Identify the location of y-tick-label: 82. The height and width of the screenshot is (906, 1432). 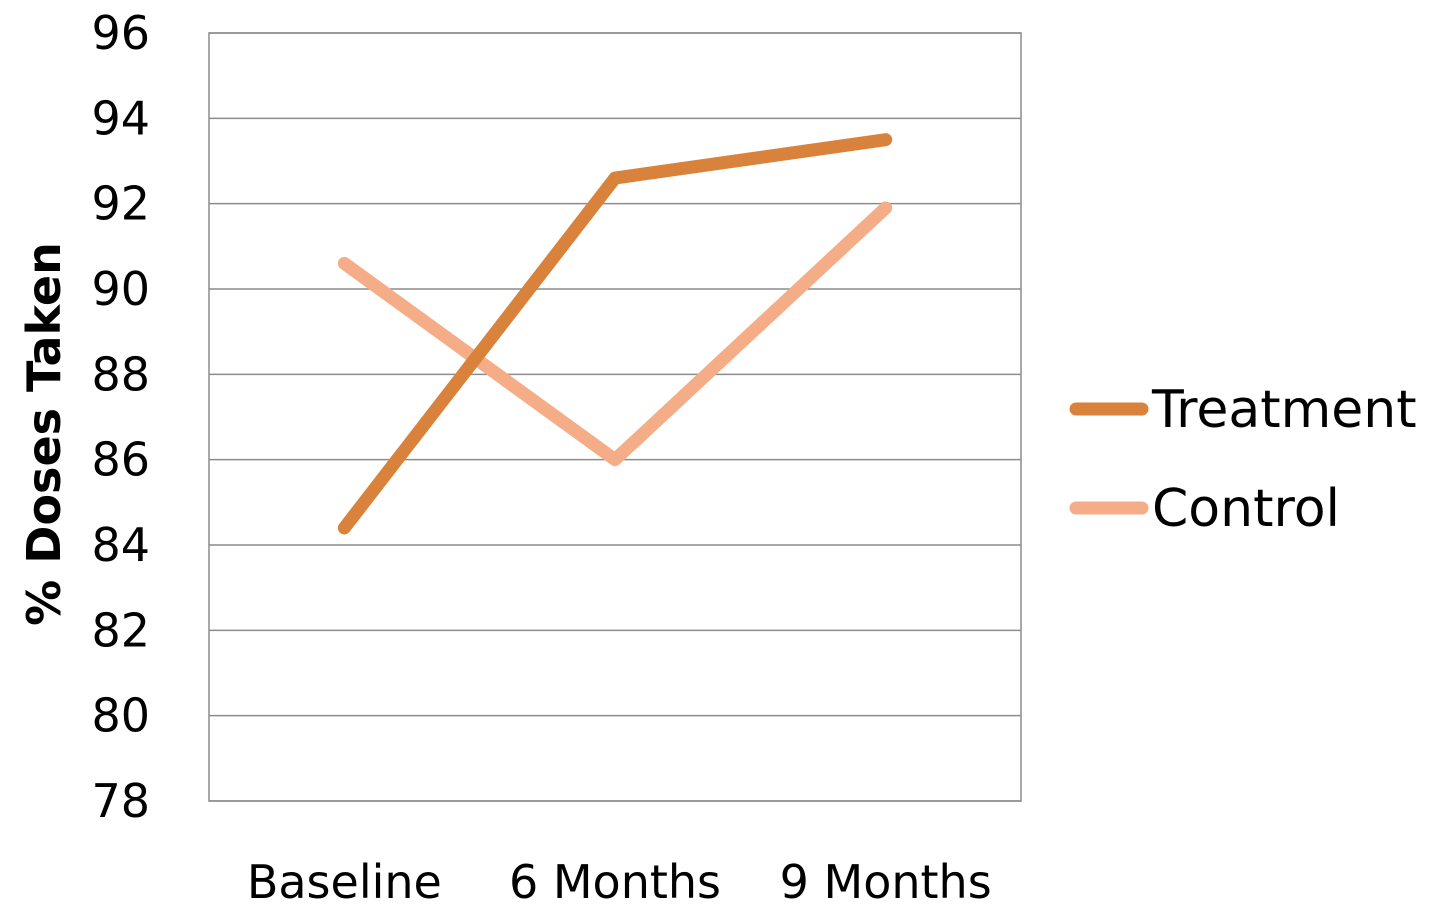
(120, 630).